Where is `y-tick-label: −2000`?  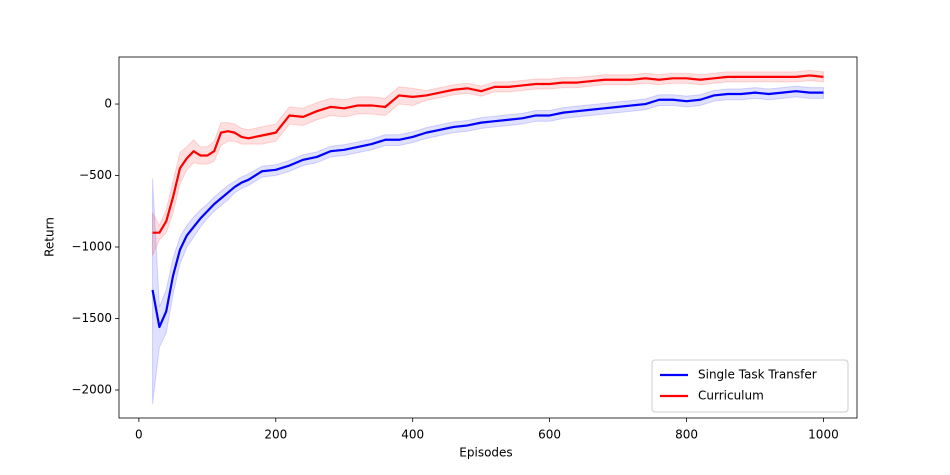 y-tick-label: −2000 is located at coordinates (91, 389).